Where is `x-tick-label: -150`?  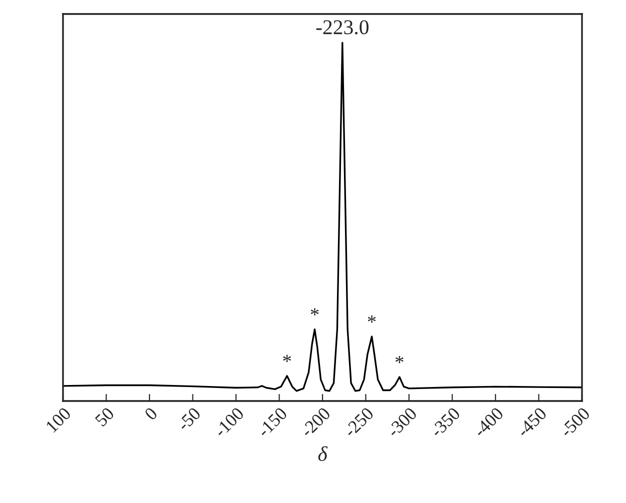 x-tick-label: -150 is located at coordinates (272, 422).